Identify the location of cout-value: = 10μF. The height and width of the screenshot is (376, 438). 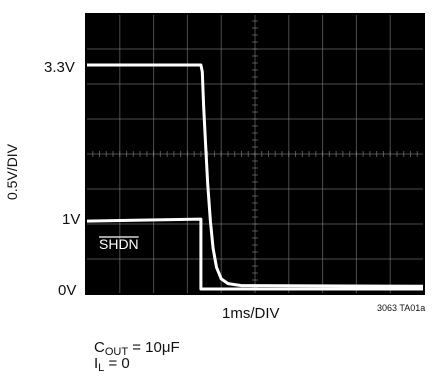
(154, 347).